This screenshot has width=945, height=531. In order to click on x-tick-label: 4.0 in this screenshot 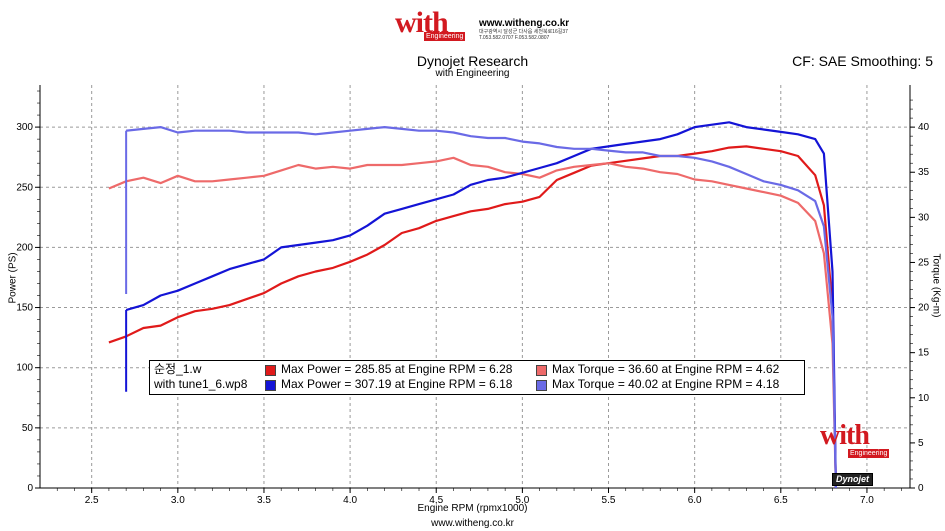, I will do `click(350, 500)`.